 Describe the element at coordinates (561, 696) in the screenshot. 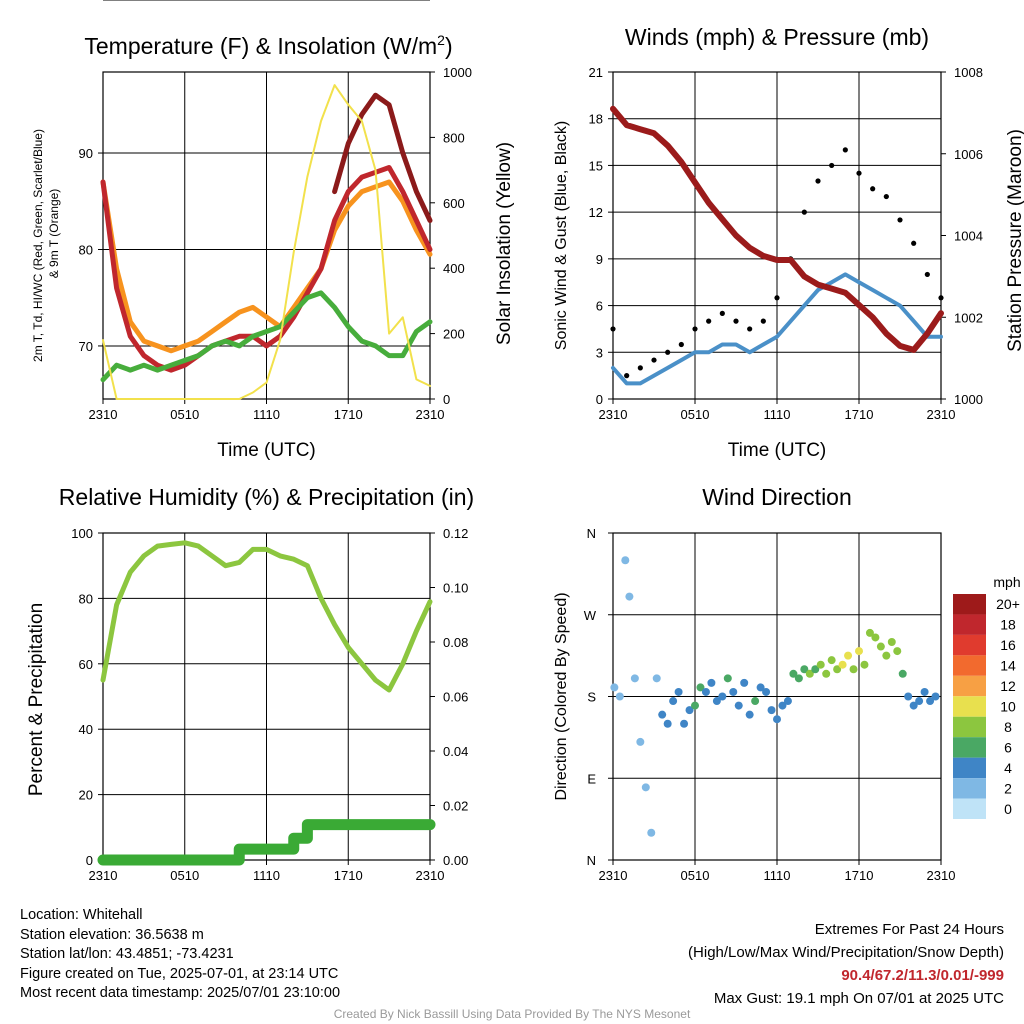

I see `y-axis-label-direction: Direction (Colored By Speed)` at that location.